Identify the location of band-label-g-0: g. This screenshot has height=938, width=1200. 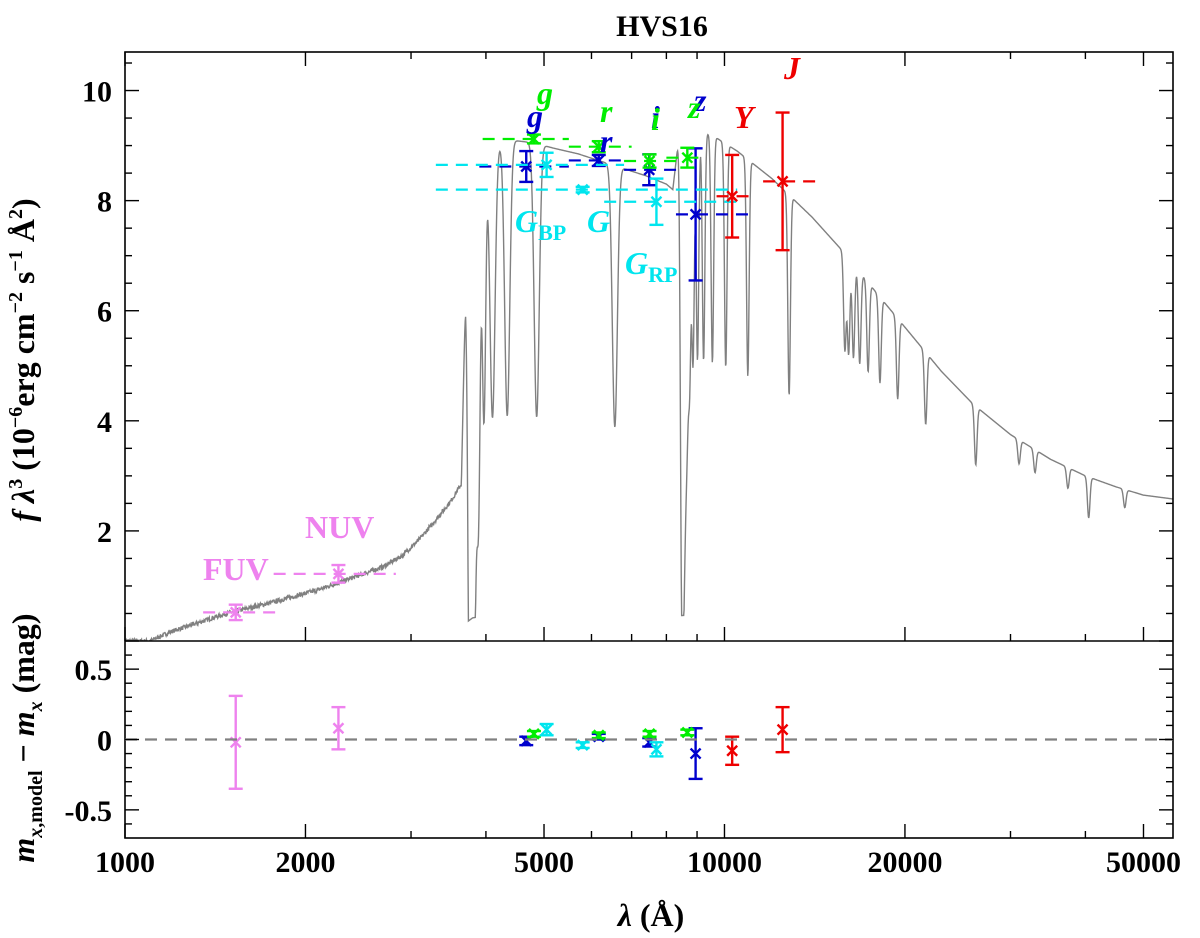
(534, 116).